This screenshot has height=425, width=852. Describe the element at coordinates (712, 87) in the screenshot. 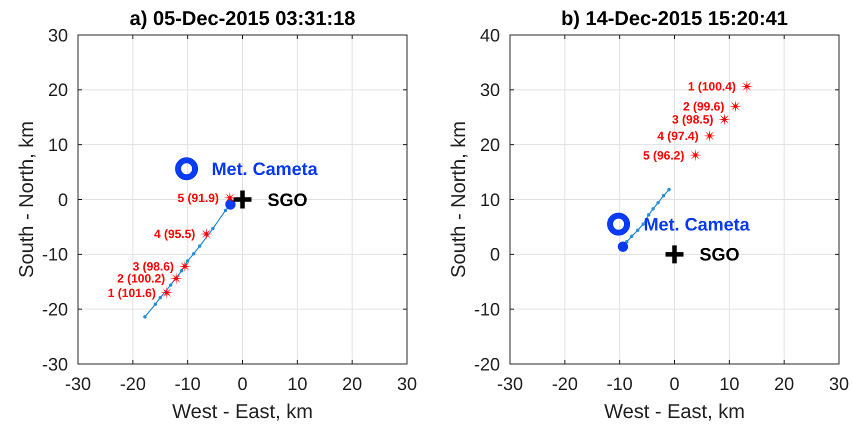

I see `data-label: 1 (100.4)` at that location.